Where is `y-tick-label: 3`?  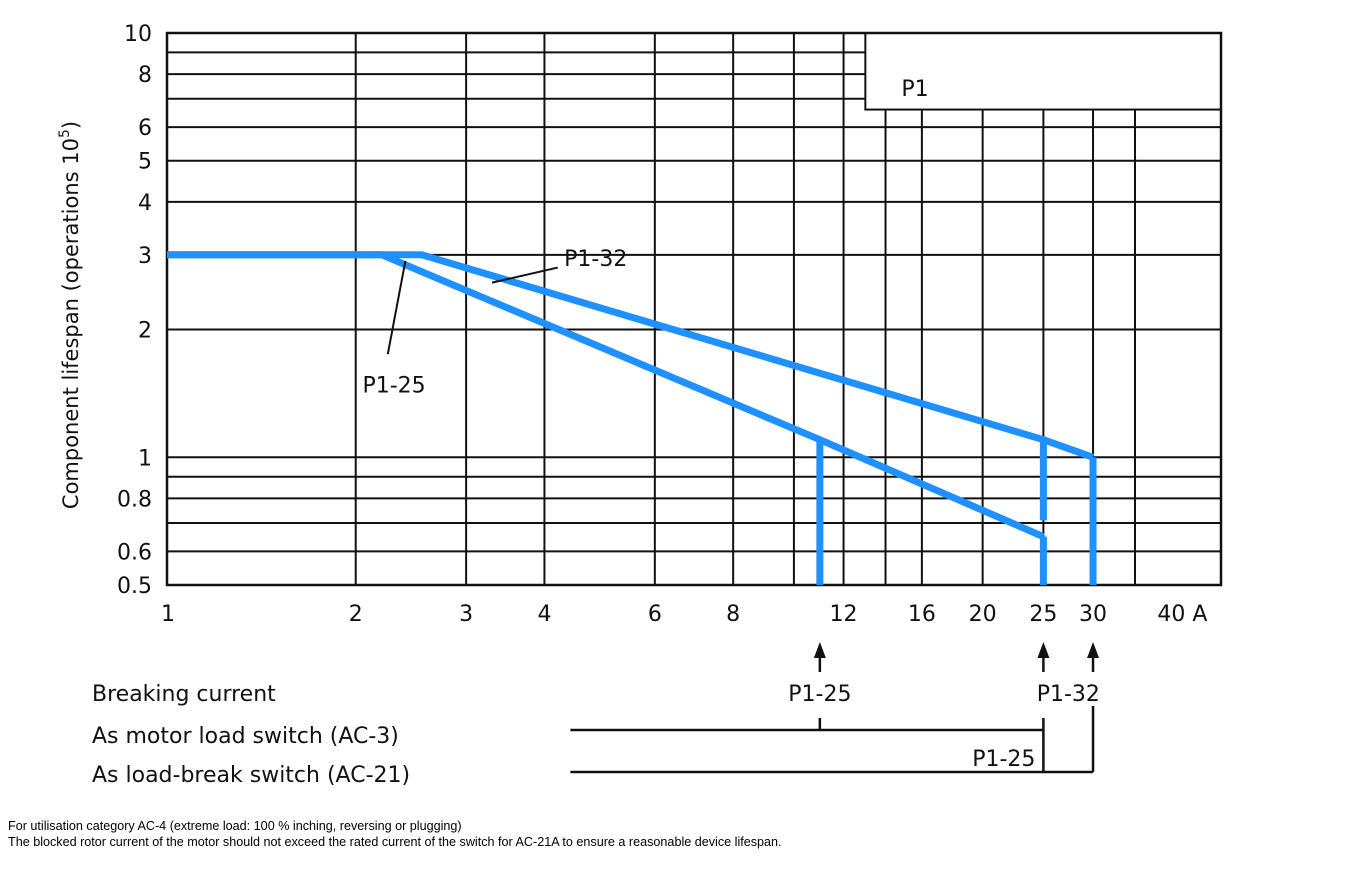
y-tick-label: 3 is located at coordinates (145, 256).